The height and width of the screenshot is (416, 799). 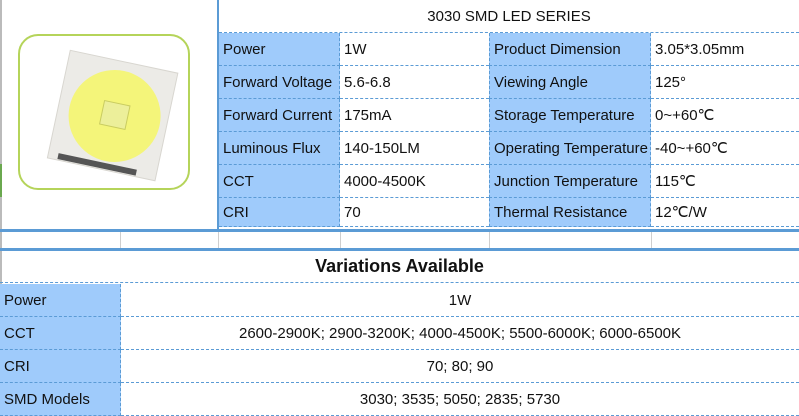 What do you see at coordinates (279, 115) in the screenshot?
I see `spec-label: Forward Current` at bounding box center [279, 115].